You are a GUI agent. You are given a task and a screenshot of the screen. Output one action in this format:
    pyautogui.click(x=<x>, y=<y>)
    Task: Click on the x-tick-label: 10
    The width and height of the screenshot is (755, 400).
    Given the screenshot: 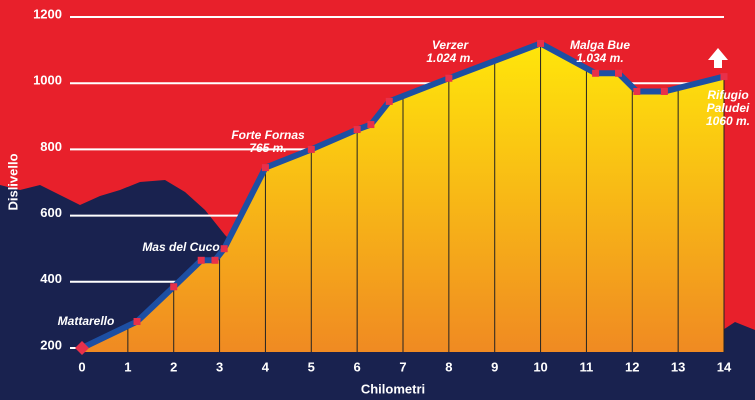 What is the action you would take?
    pyautogui.click(x=540, y=366)
    